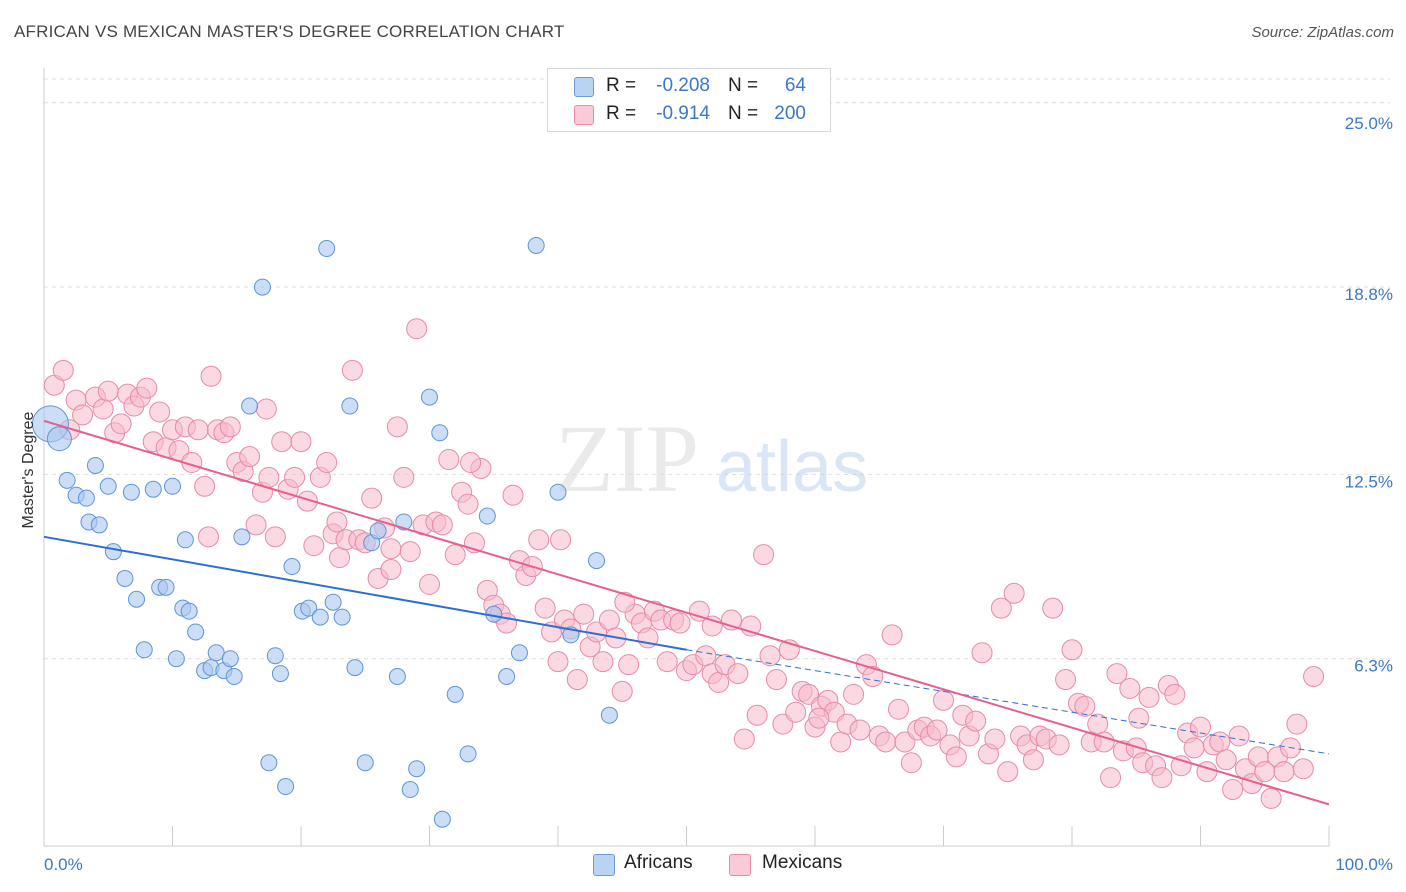 The height and width of the screenshot is (892, 1406). Describe the element at coordinates (1364, 864) in the screenshot. I see `x-tick-label-max: 100.0%` at that location.